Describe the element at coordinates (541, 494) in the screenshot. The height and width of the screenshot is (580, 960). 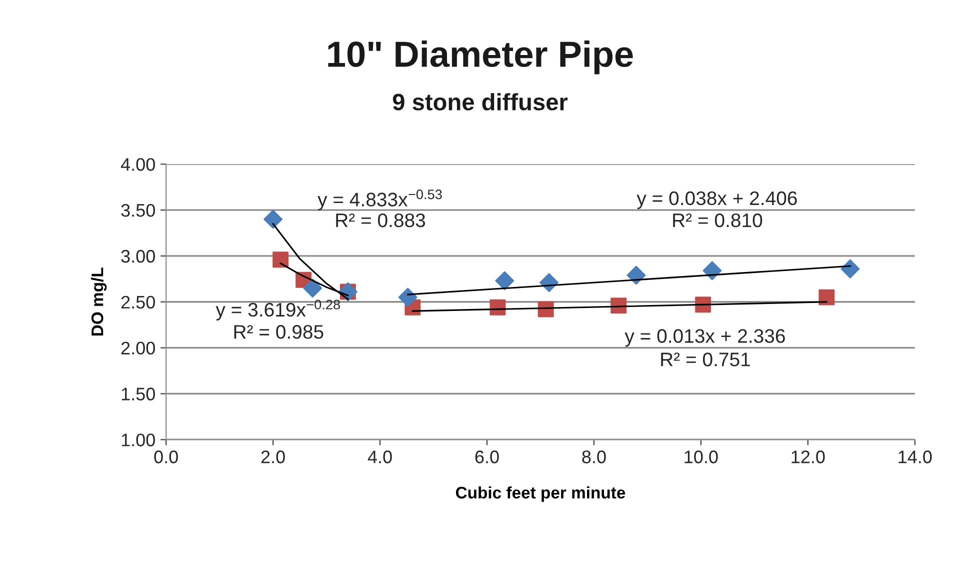
I see `x-axis-title: Cubic feet per minute` at that location.